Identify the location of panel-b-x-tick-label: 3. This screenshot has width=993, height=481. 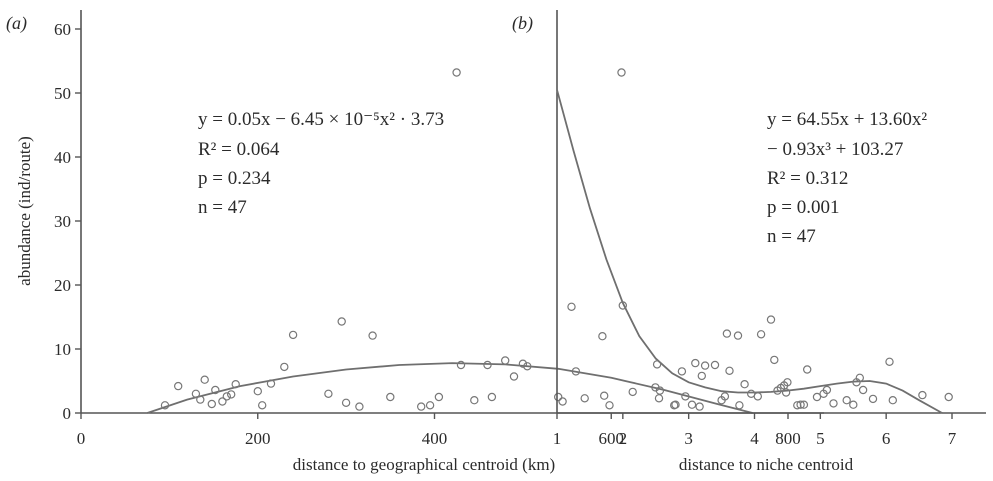
(688, 438).